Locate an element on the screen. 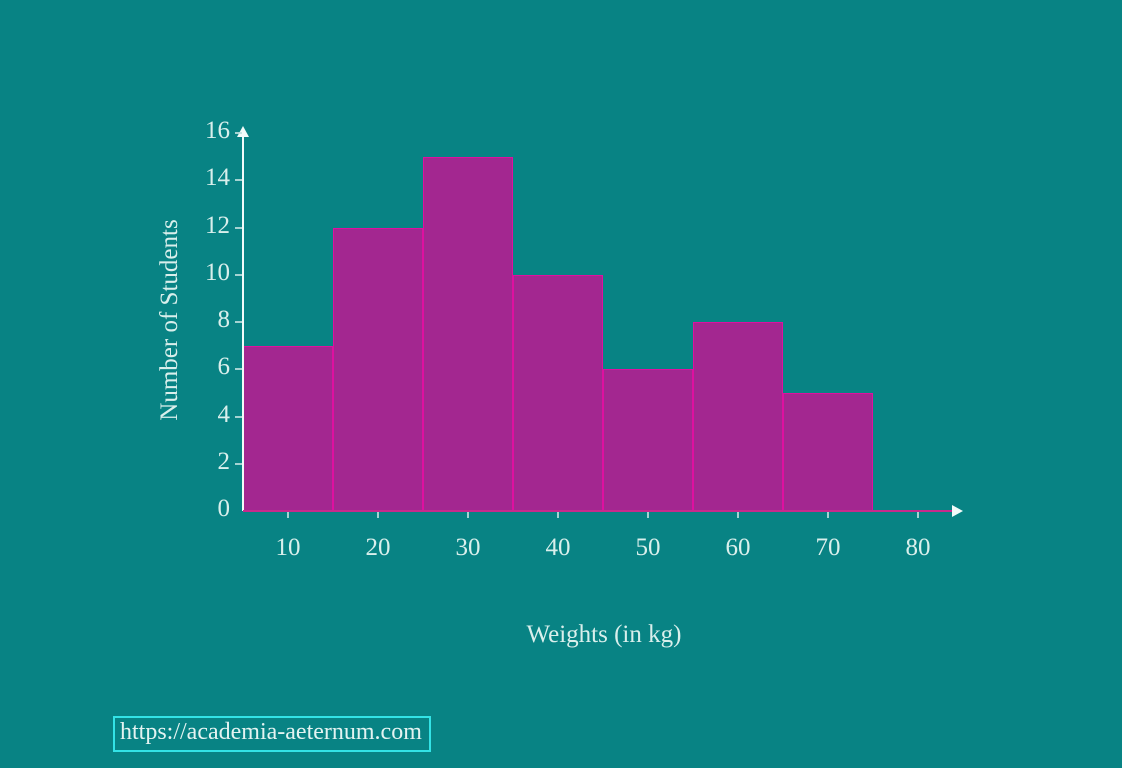 This screenshot has width=1122, height=768. x-tick-label: 20 is located at coordinates (378, 547).